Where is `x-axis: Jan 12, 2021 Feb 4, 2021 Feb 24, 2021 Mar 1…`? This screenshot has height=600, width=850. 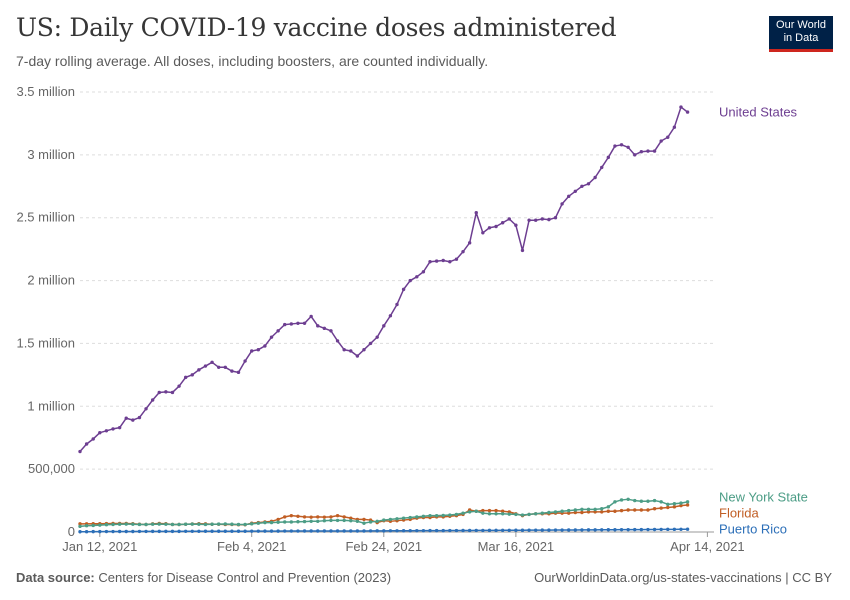
x-axis: Jan 12, 2021 Feb 4, 2021 Feb 24, 2021 Mar 1… is located at coordinates (403, 542).